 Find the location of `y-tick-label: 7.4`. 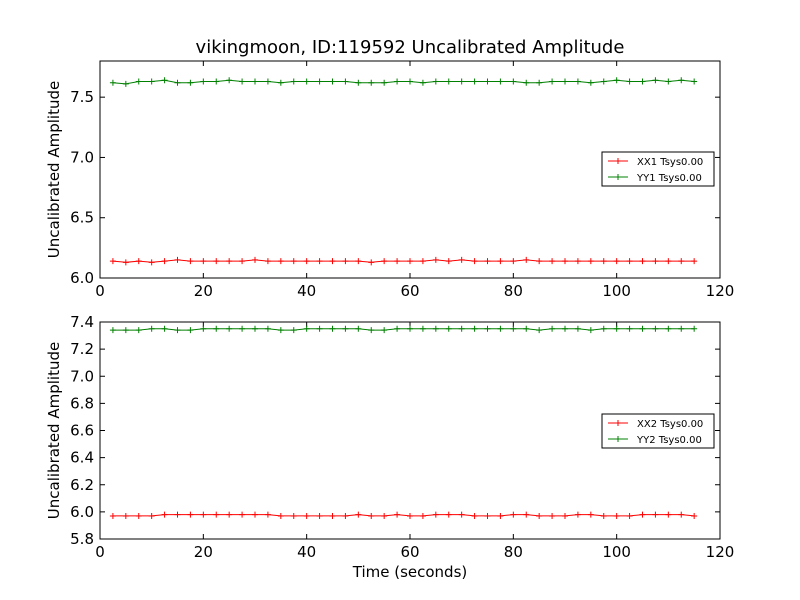

y-tick-label: 7.4 is located at coordinates (82, 322).